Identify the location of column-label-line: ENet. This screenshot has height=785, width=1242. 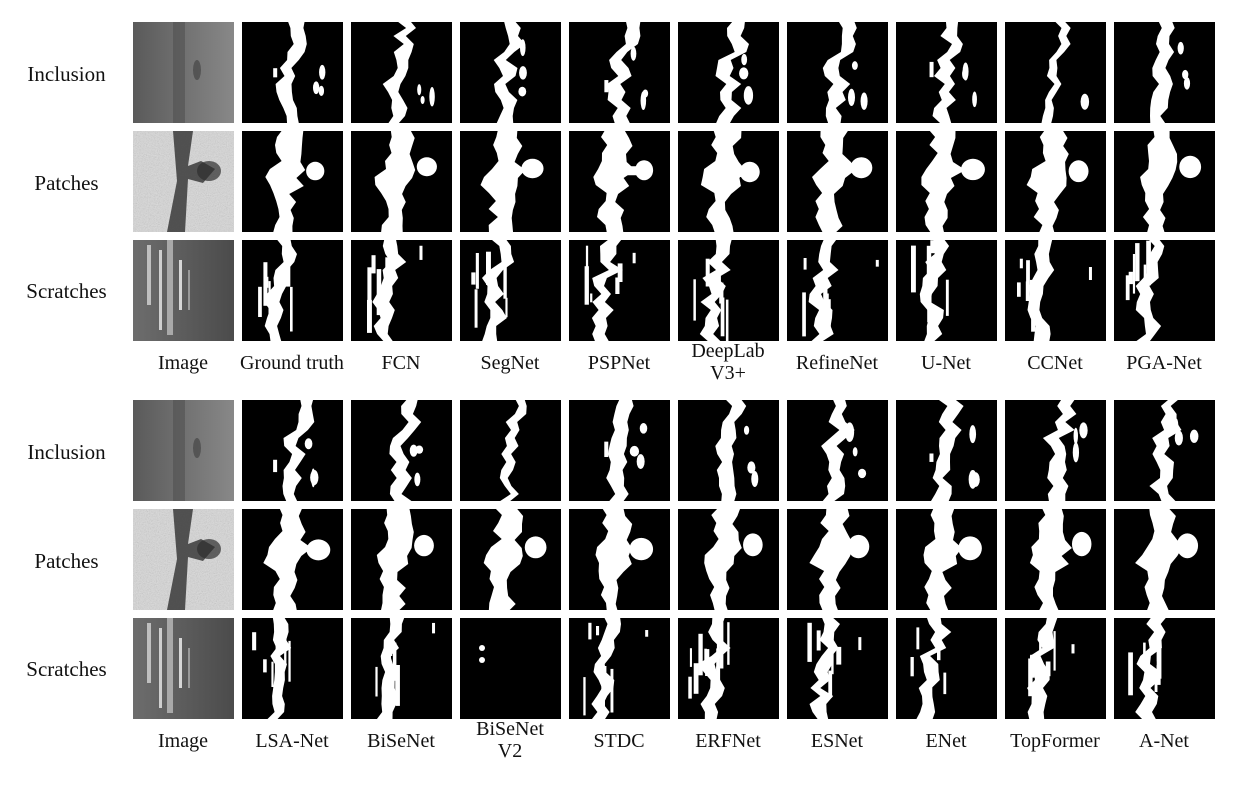
(946, 741).